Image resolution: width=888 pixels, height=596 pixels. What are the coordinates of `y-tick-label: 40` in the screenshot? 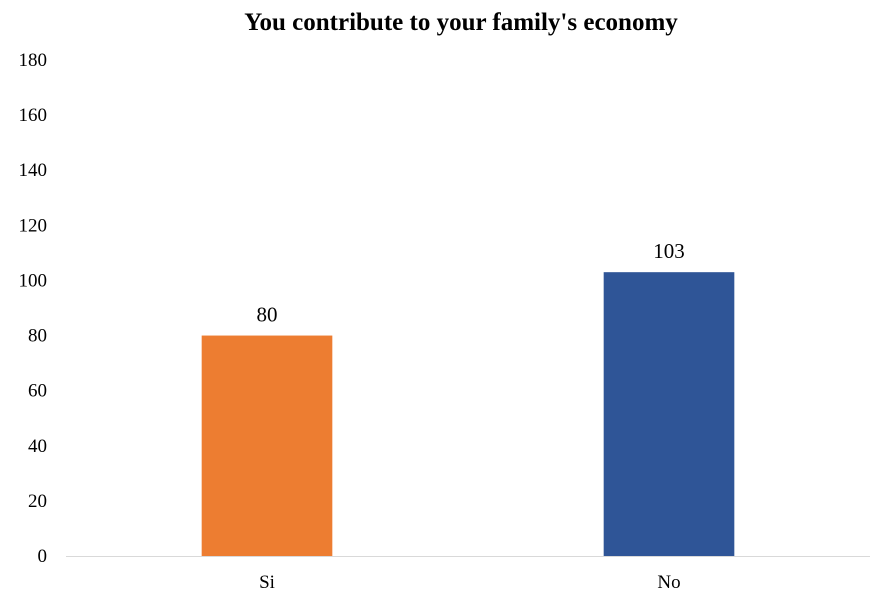 It's located at (37, 446).